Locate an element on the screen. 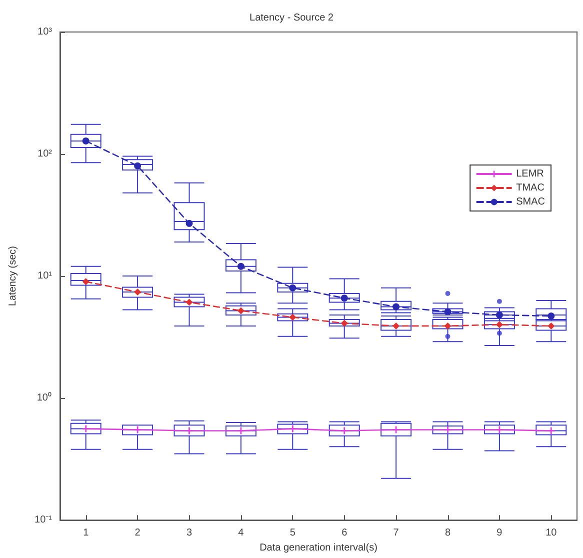  legend-label: LEMR is located at coordinates (530, 174).